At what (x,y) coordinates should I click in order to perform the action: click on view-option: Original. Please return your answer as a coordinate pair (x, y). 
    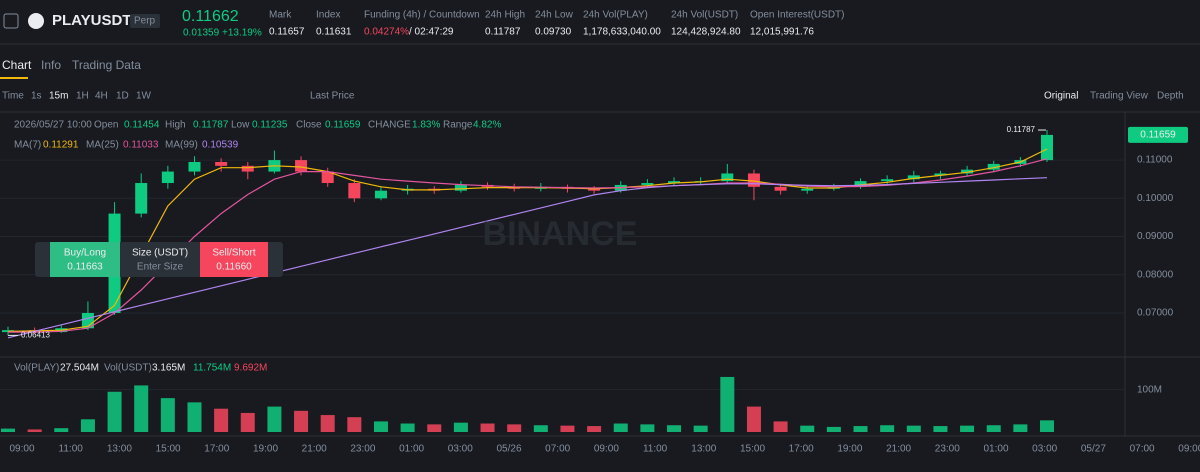
    Looking at the image, I should click on (1061, 96).